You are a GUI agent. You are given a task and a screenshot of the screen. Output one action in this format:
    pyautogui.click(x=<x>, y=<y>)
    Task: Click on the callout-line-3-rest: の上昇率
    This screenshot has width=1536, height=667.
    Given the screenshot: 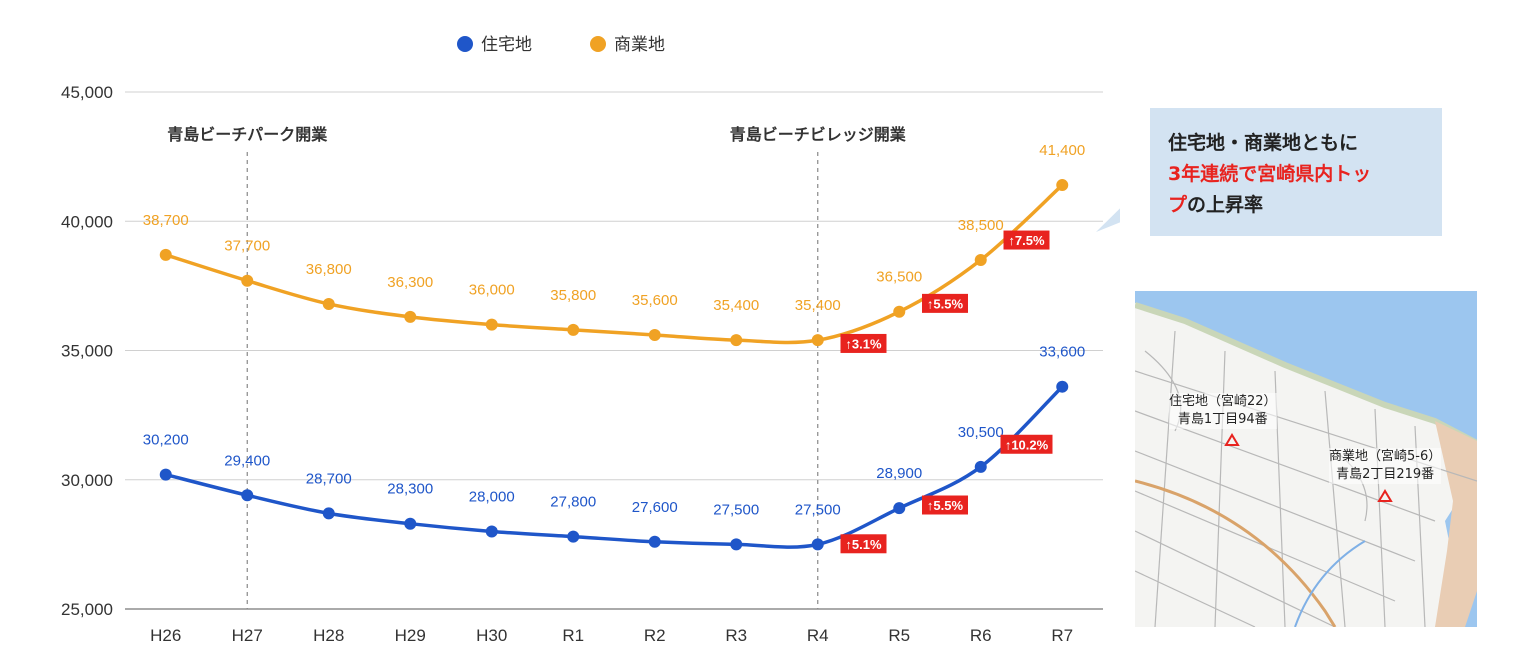 What is the action you would take?
    pyautogui.click(x=1225, y=205)
    